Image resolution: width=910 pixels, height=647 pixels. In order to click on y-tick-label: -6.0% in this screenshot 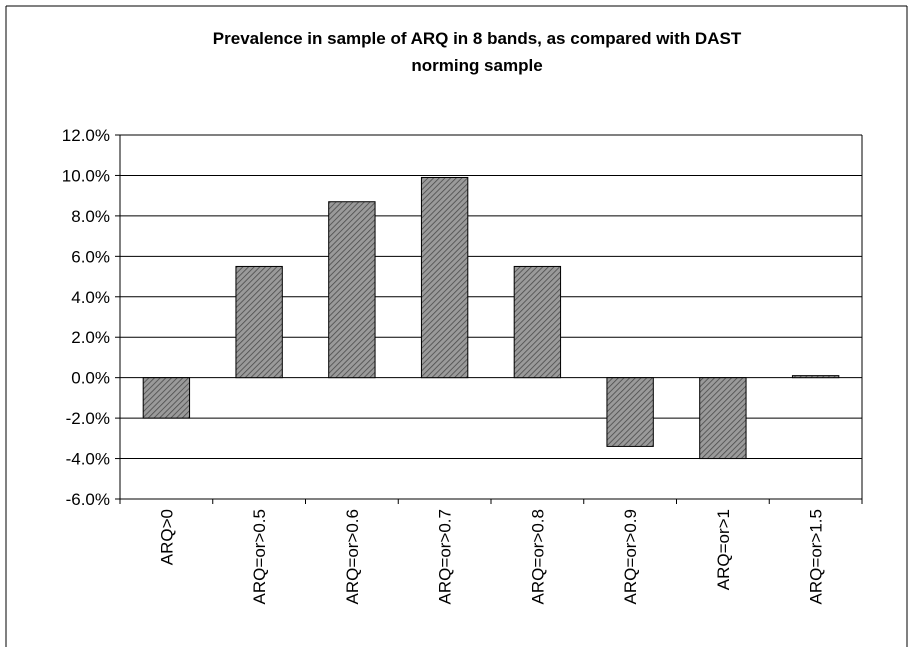, I will do `click(88, 499)`.